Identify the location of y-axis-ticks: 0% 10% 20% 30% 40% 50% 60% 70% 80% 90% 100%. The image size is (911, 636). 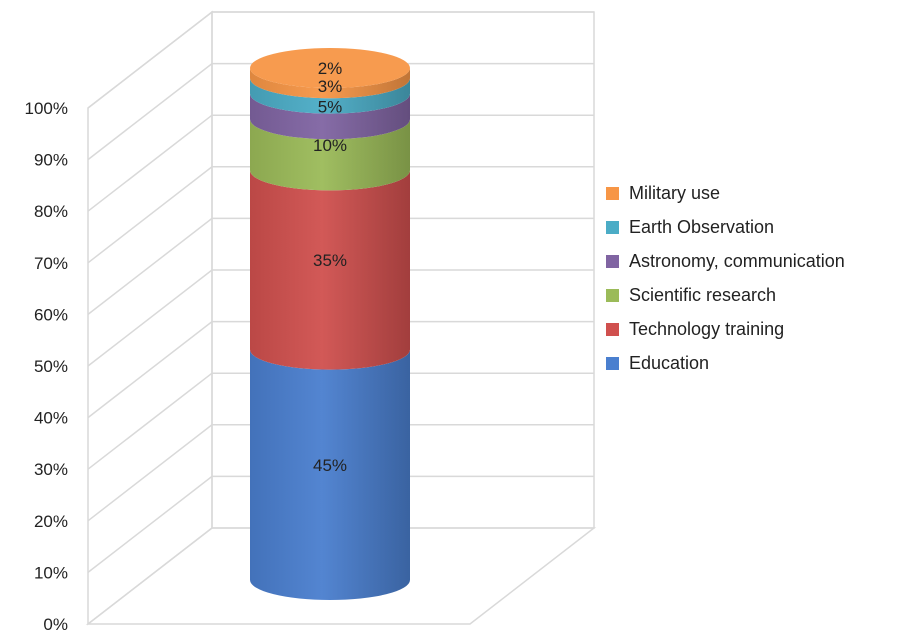
(46, 366).